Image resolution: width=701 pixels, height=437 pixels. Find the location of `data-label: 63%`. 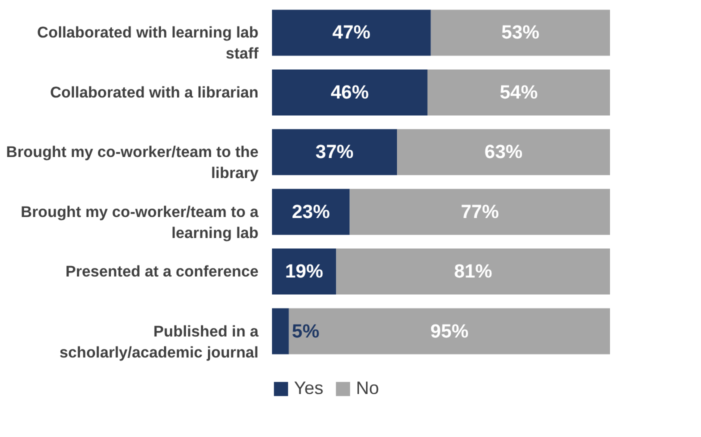

data-label: 63% is located at coordinates (503, 153).